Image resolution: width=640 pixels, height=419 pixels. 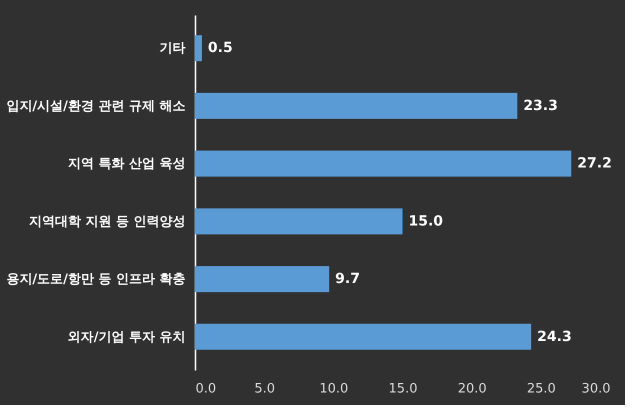 What do you see at coordinates (472, 389) in the screenshot?
I see `x-tick-label: 20.0` at bounding box center [472, 389].